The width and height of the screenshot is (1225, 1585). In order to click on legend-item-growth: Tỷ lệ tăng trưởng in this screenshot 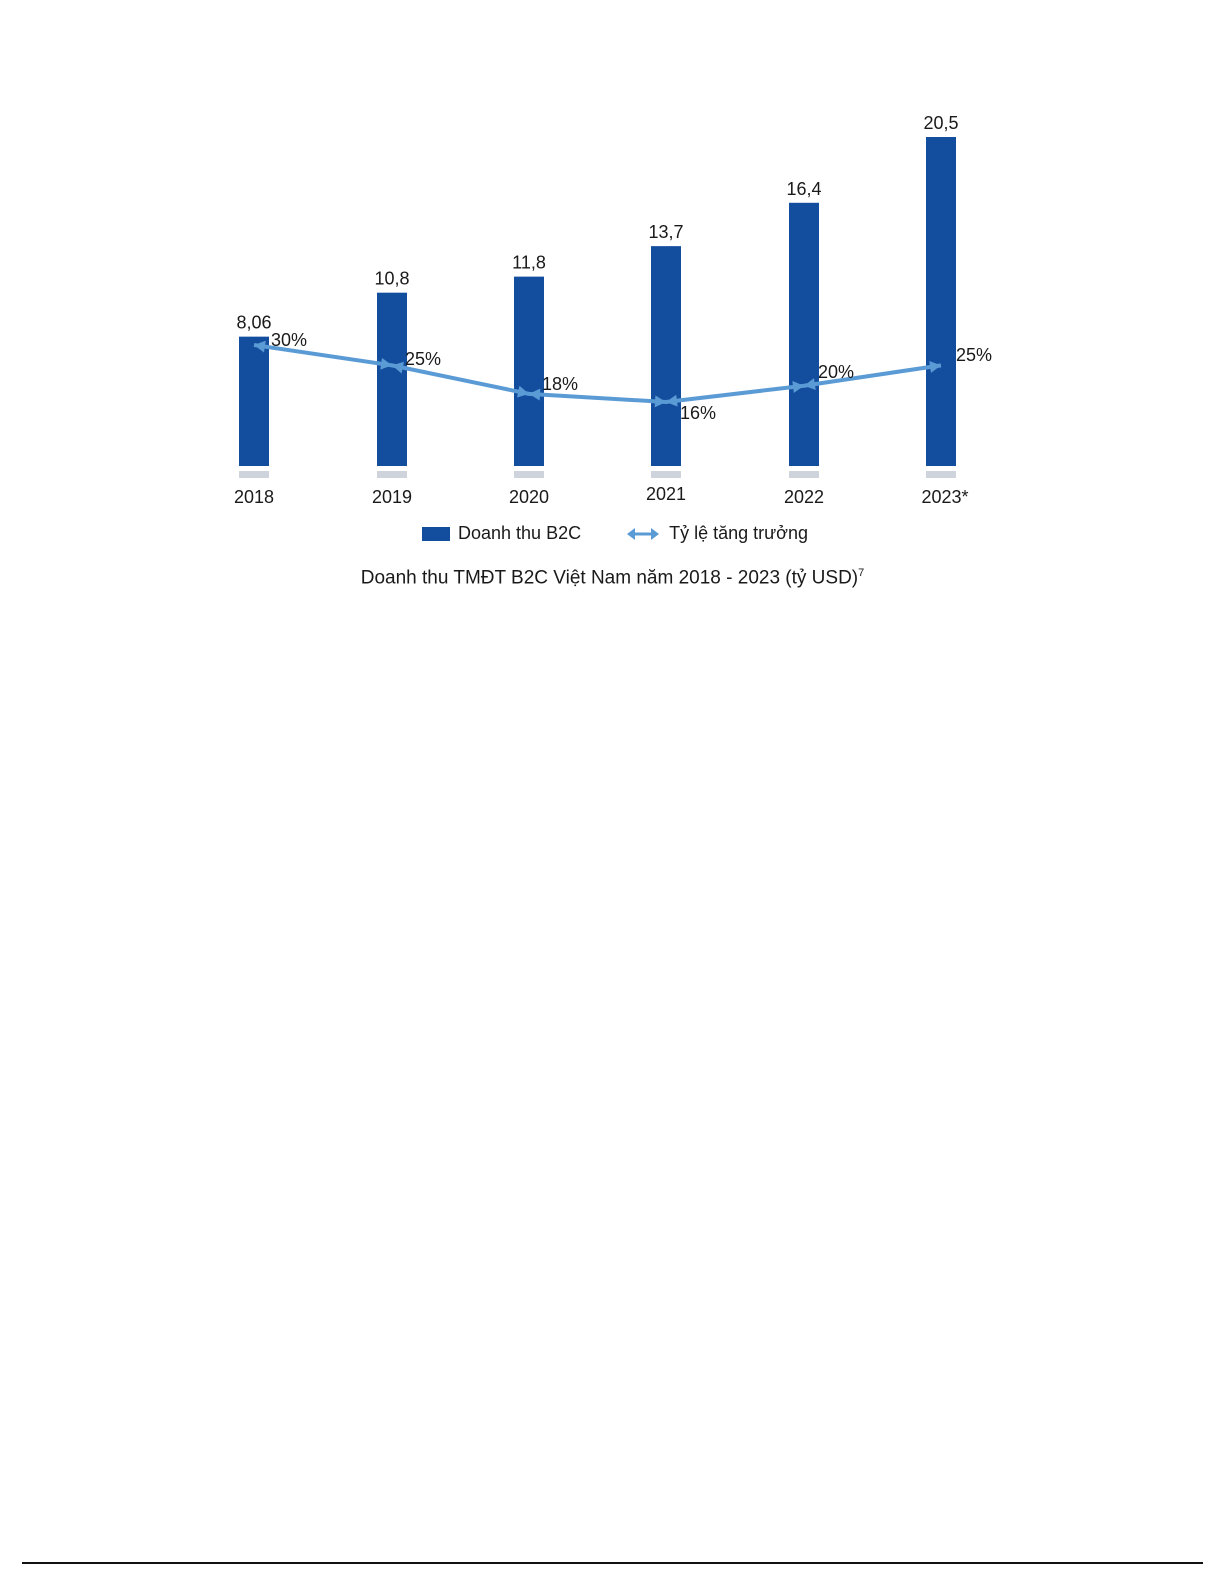, I will do `click(717, 533)`.